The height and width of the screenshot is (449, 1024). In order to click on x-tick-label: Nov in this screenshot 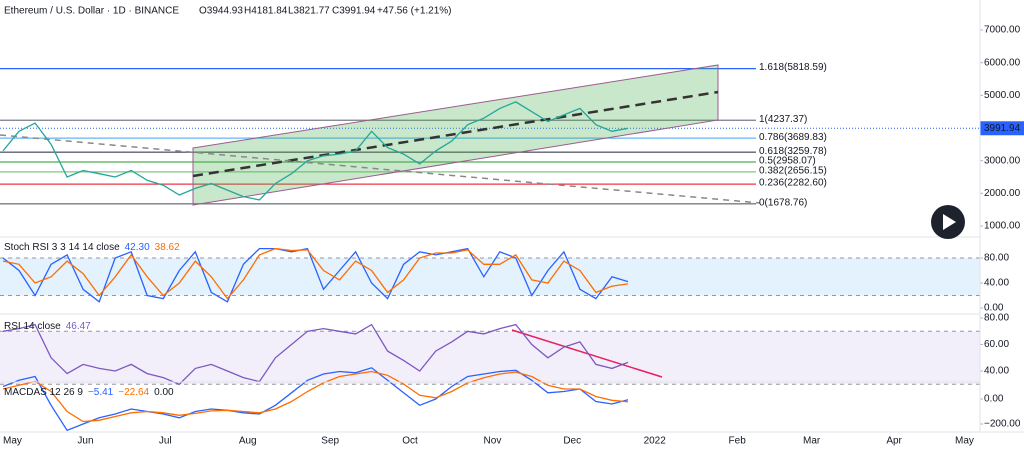, I will do `click(493, 441)`.